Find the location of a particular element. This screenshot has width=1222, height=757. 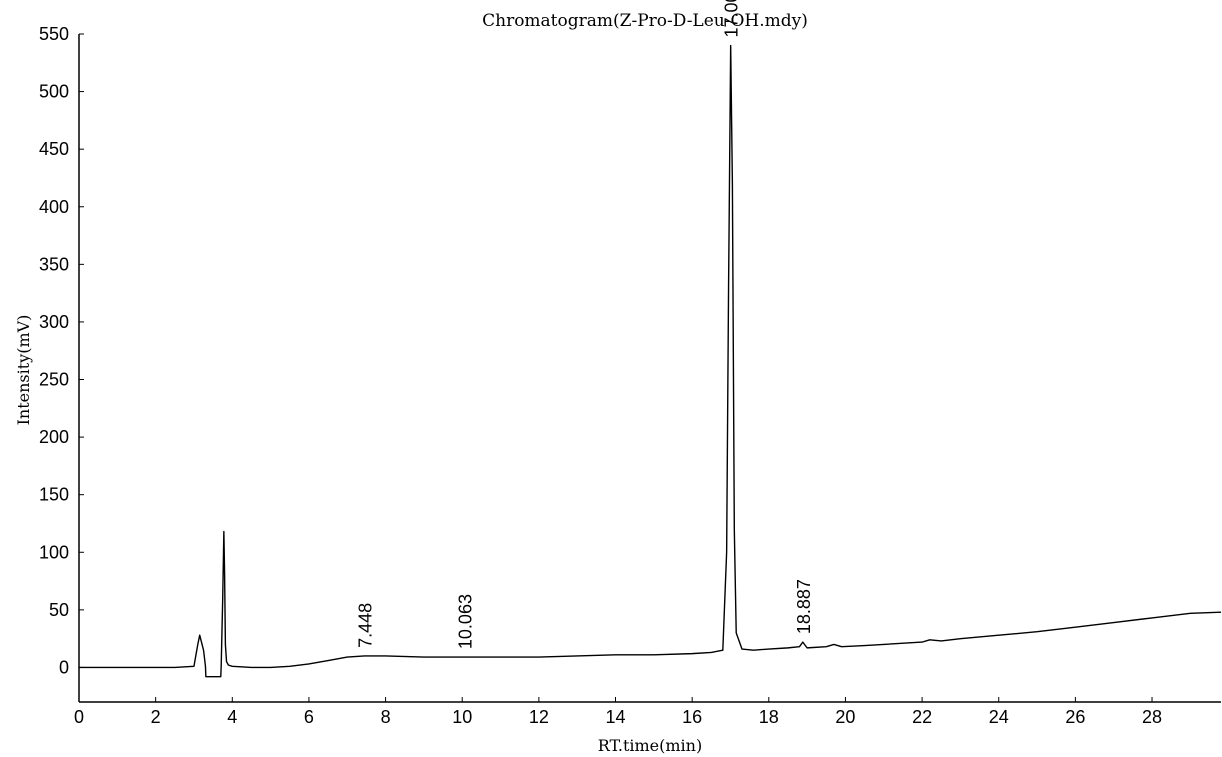

y-tick-label: 100 is located at coordinates (54, 552).